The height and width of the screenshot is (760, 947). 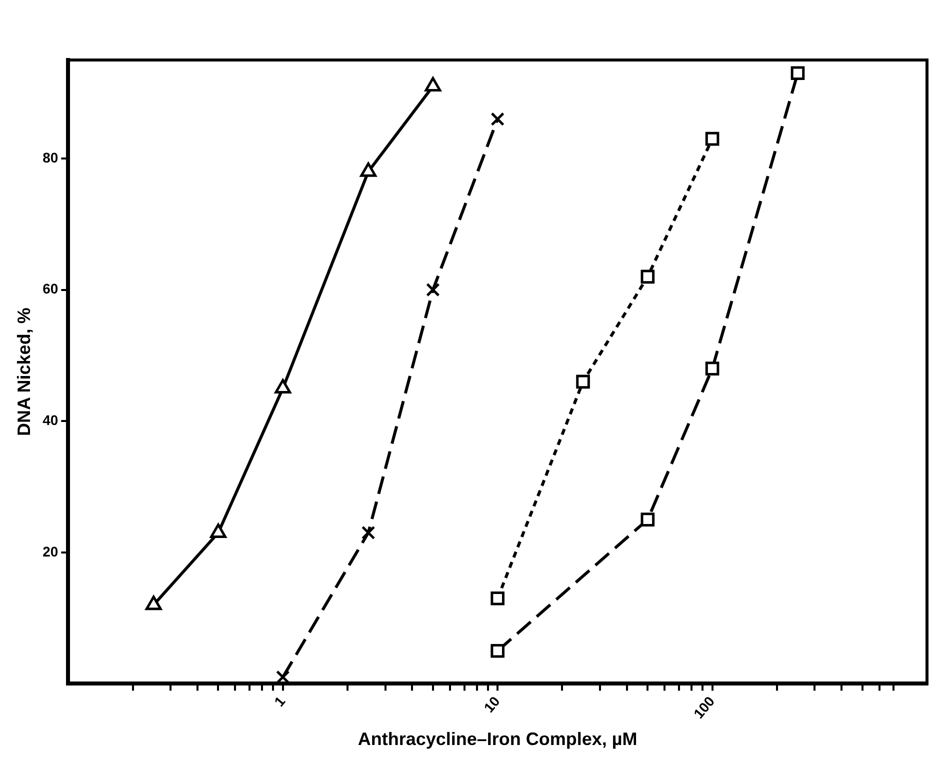 I want to click on y-axis-title: DNA Nicked, %, so click(x=24, y=372).